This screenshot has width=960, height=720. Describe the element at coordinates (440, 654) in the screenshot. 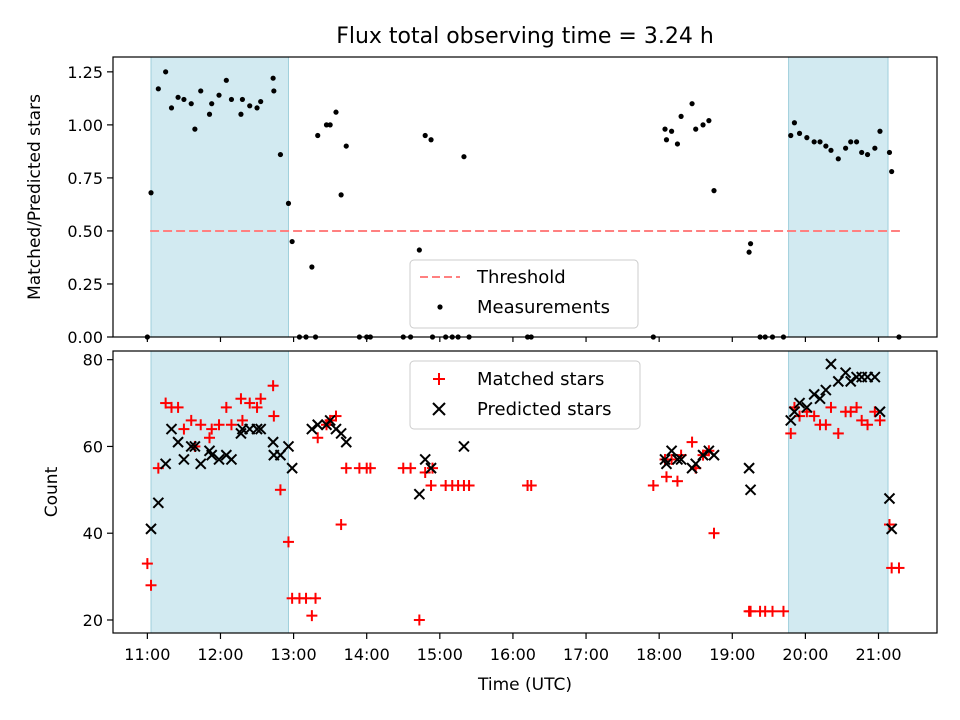

I see `x-tick-label: 15:00` at that location.